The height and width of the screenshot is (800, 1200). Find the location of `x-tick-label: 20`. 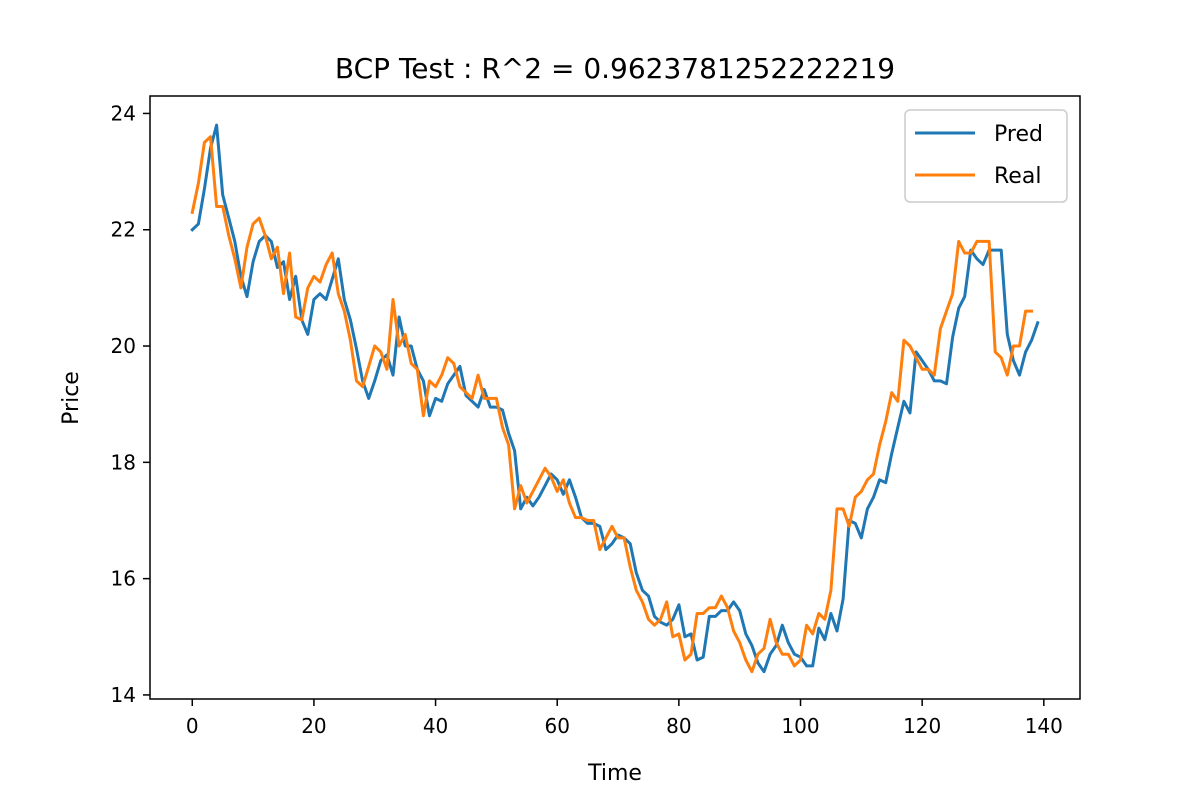

x-tick-label: 20 is located at coordinates (313, 726).